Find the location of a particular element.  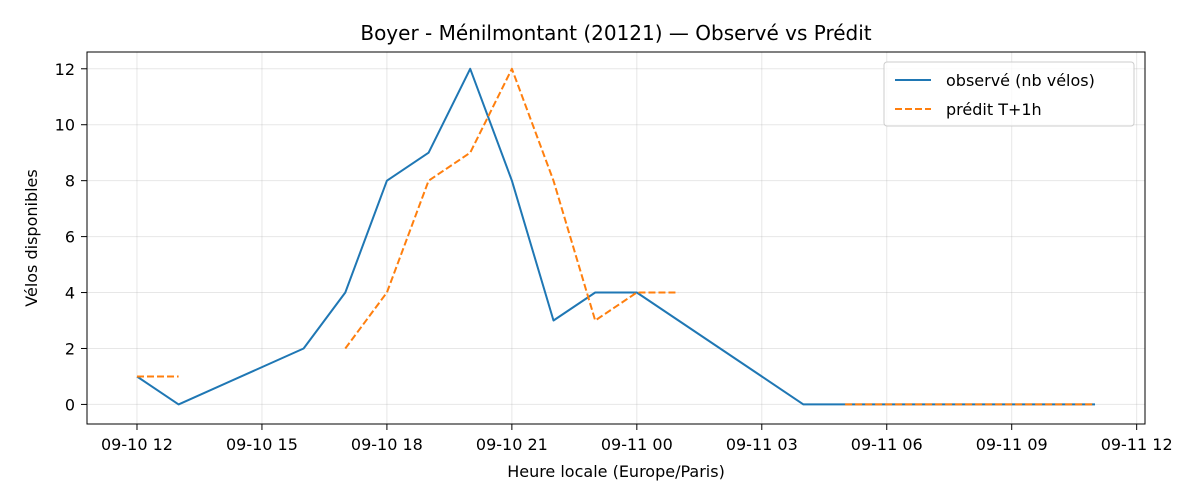

y-axis-title: Vélos disponibles is located at coordinates (31, 237).